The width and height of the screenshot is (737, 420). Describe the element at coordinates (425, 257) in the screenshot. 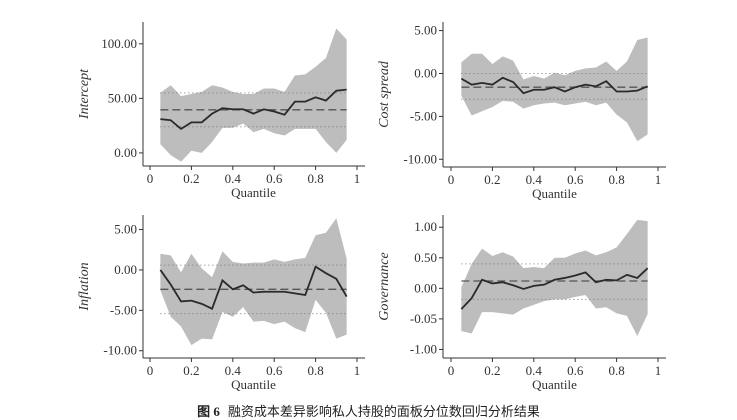

I see `y-tick-label: 0.50` at that location.